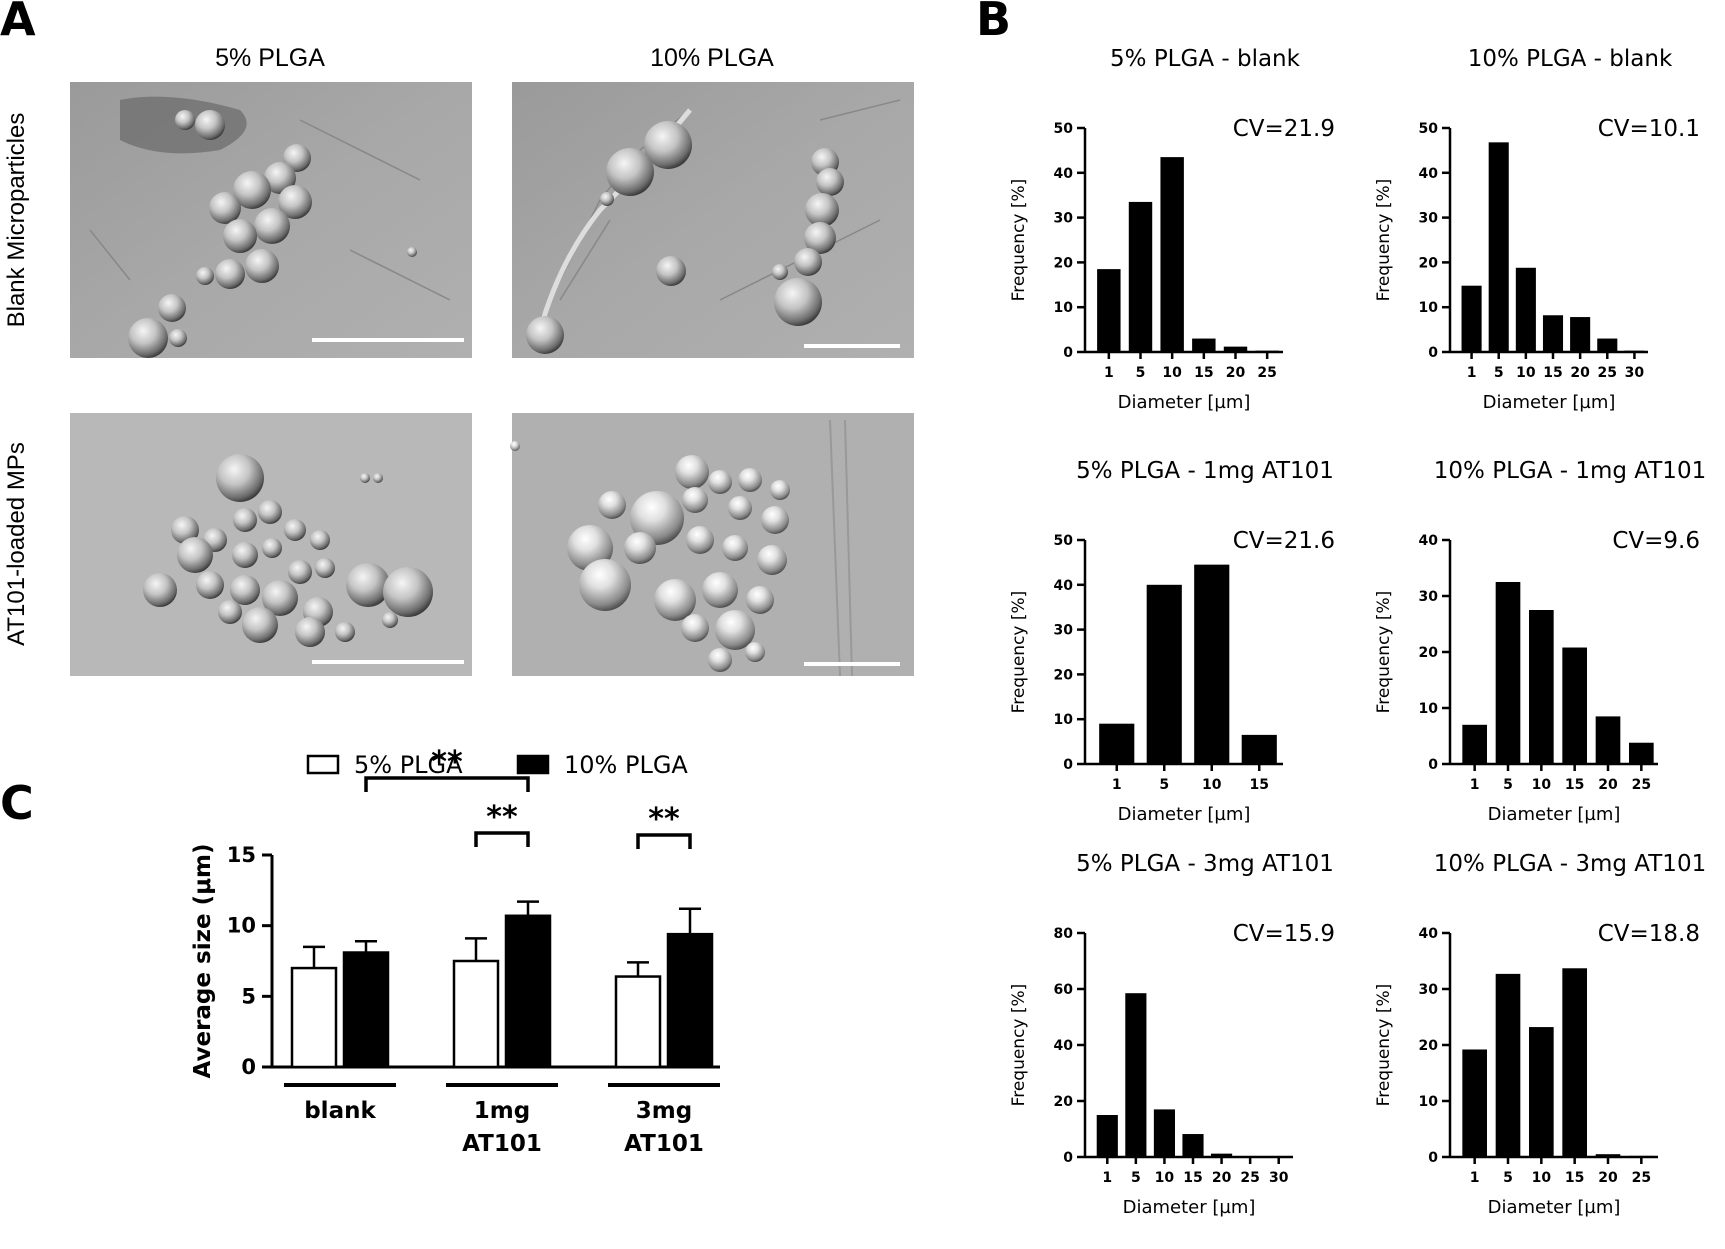 This screenshot has height=1249, width=1725. Describe the element at coordinates (1656, 541) in the screenshot. I see `cv-annotation: CV=9.6` at that location.